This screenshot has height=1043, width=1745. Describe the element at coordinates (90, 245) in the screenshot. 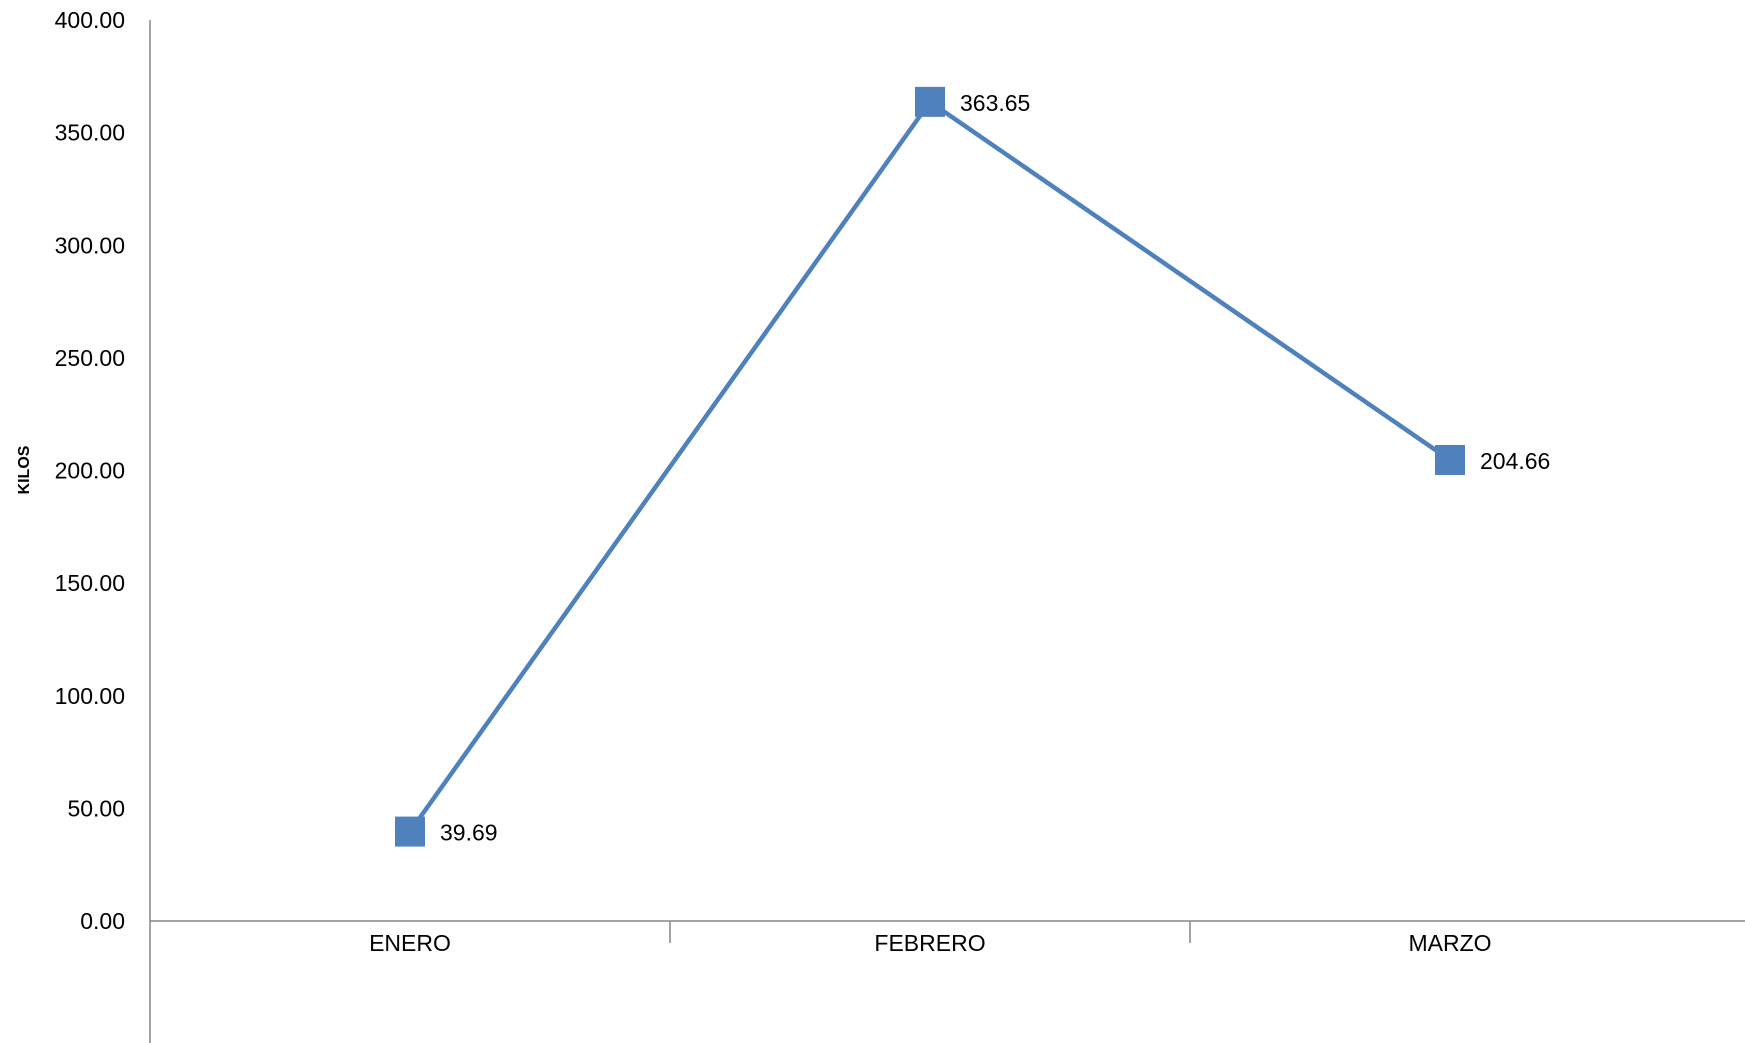

I see `y-tick-label: 300.00` at that location.